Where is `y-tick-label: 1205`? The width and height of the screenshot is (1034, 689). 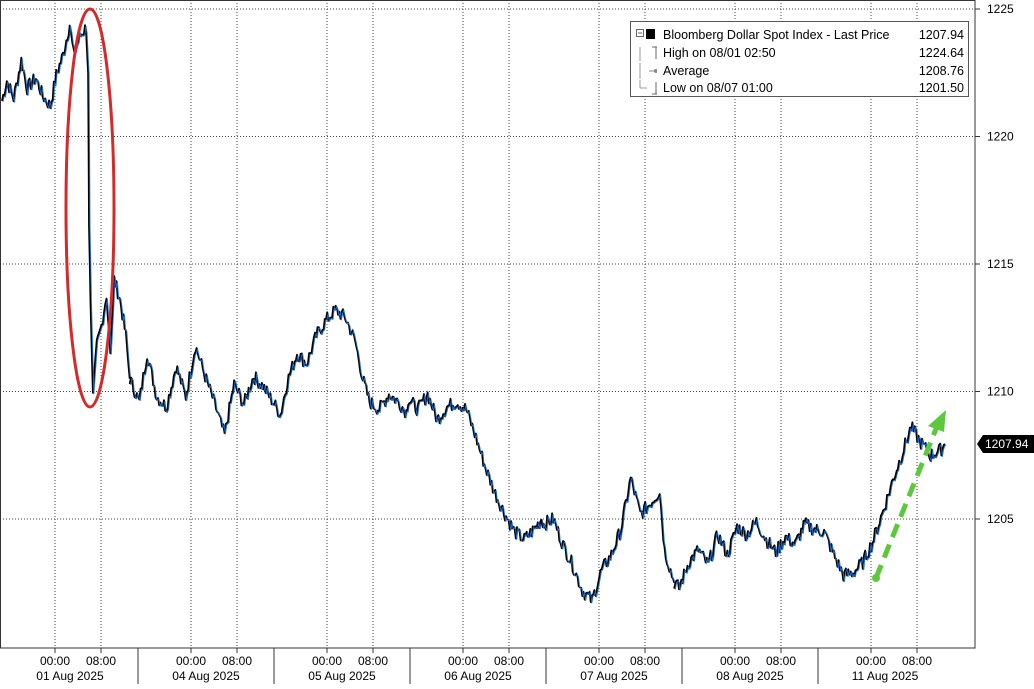
y-tick-label: 1205 is located at coordinates (1000, 519).